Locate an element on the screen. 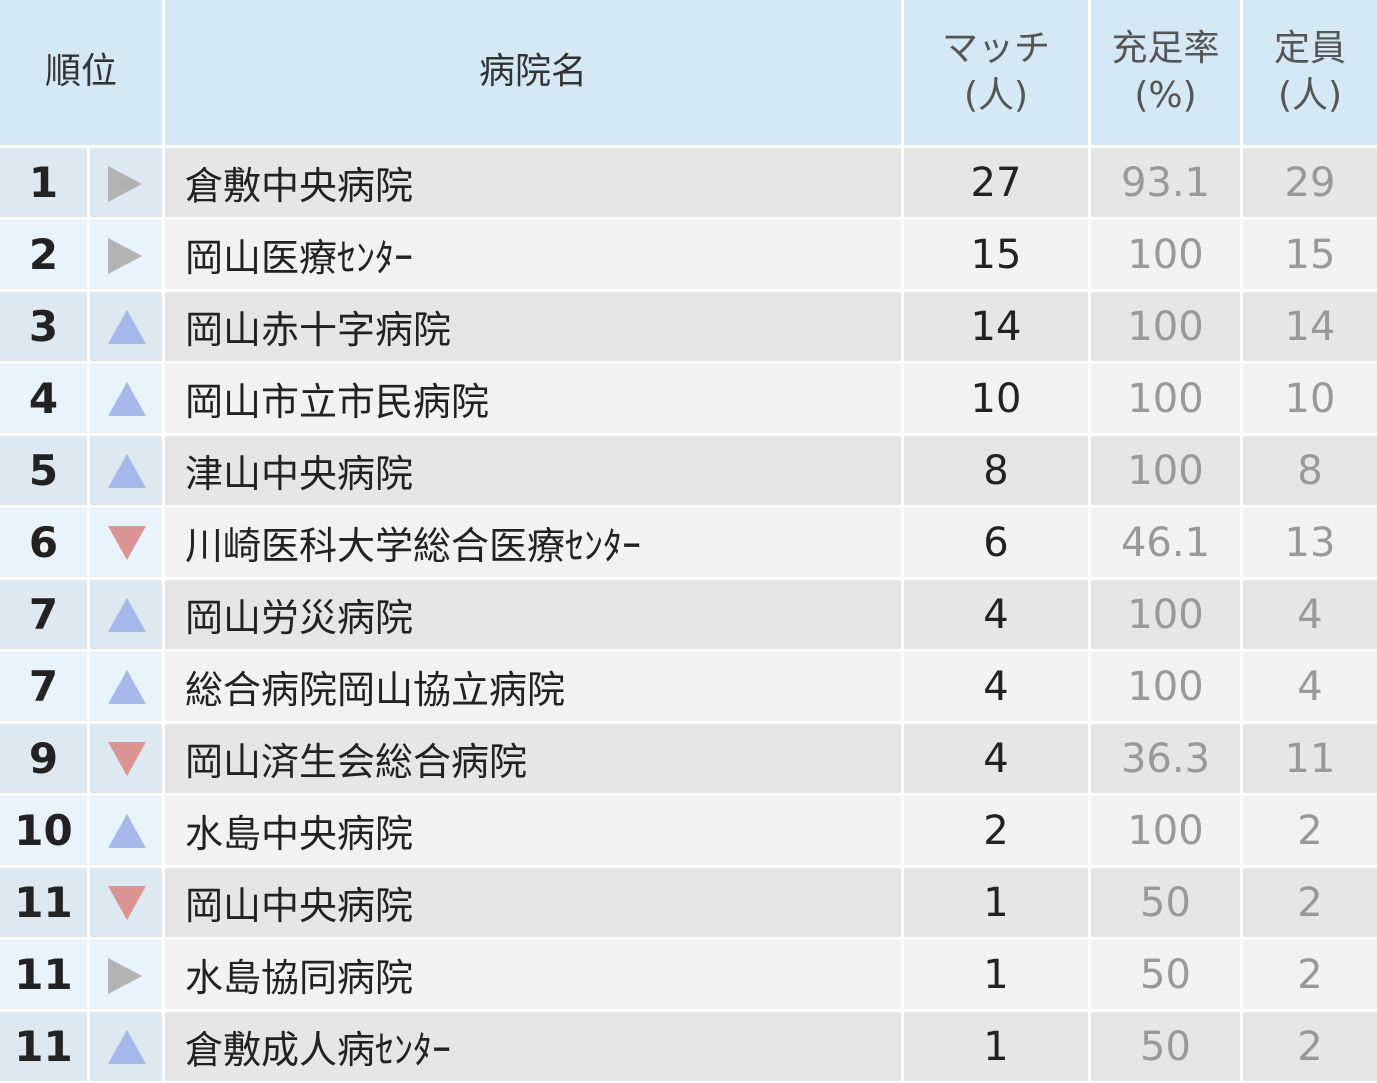 The image size is (1377, 1083). rate: 36.3 is located at coordinates (1165, 758).